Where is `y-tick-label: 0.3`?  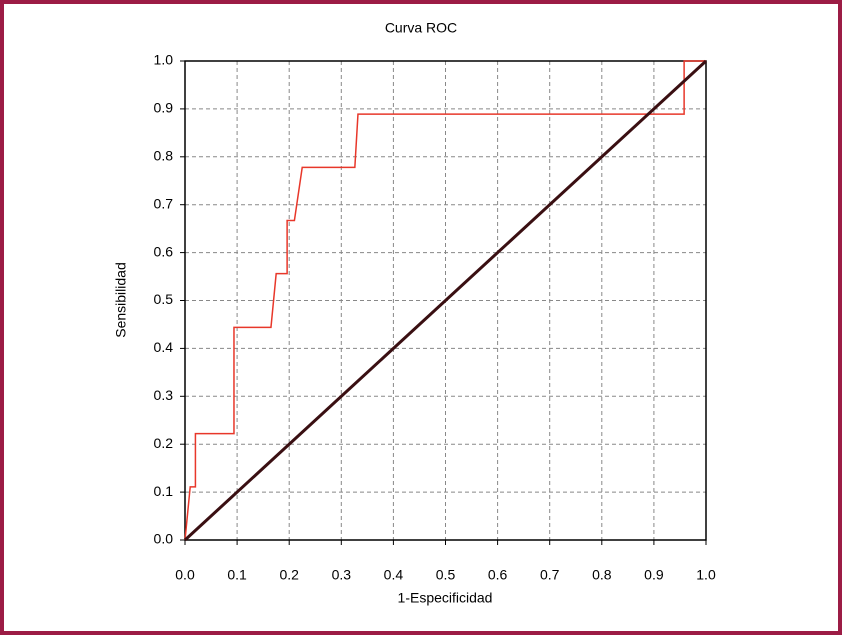
y-tick-label: 0.3 is located at coordinates (164, 395).